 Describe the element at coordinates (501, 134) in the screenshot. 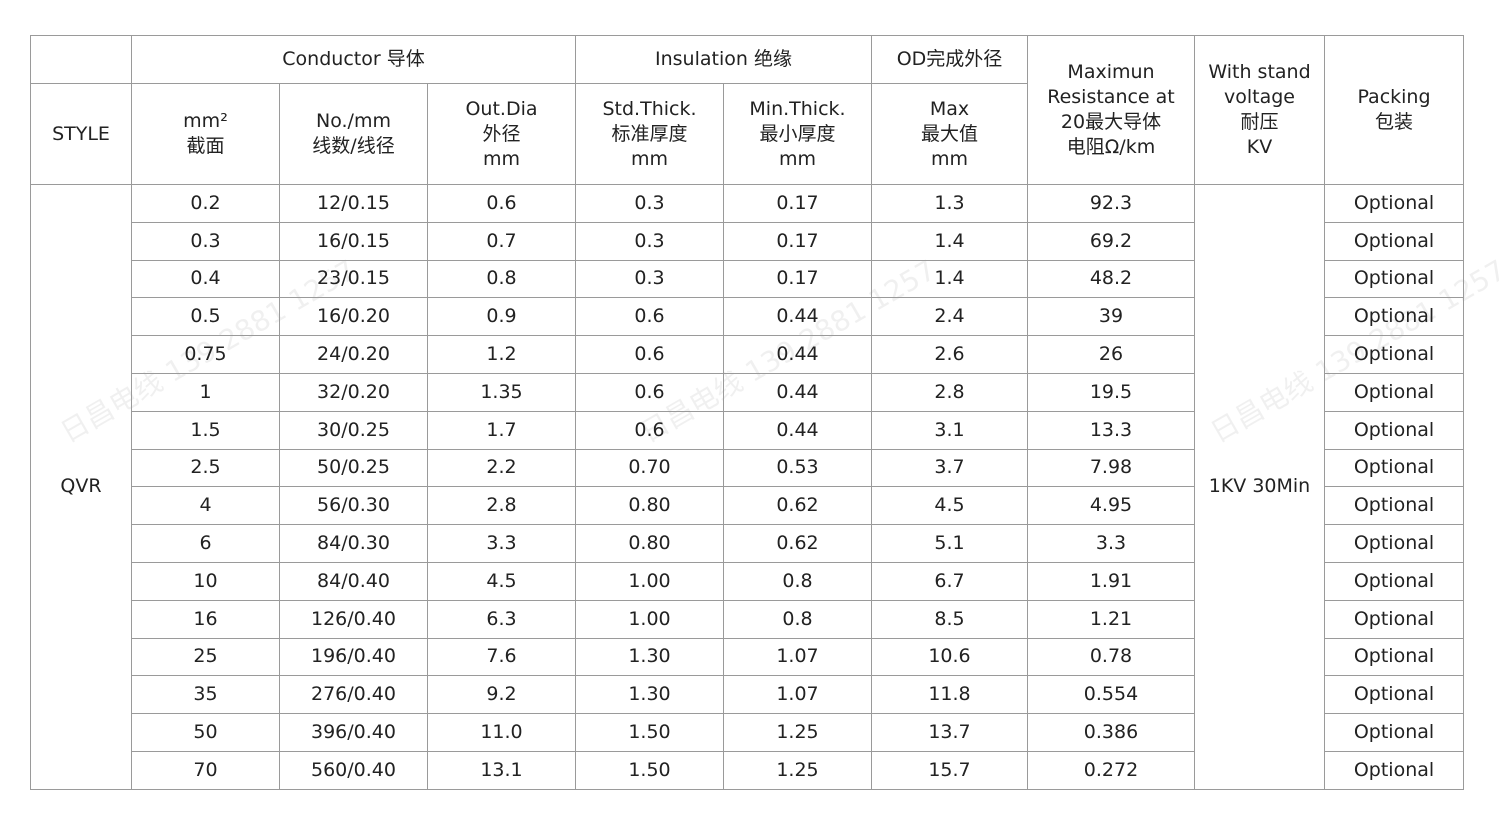

I see `outdia-header: Out.Dia 外径 mm` at that location.